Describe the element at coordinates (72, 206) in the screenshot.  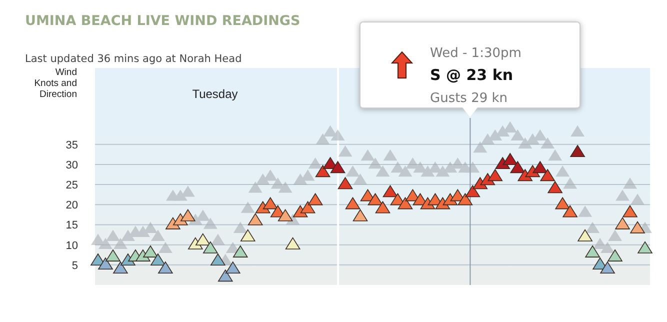
I see `y-tick-label: 20` at that location.